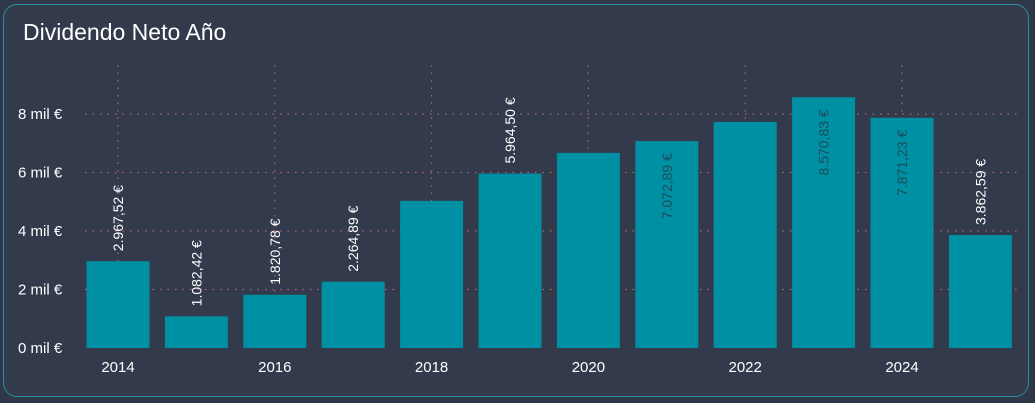 The width and height of the screenshot is (1035, 403). I want to click on data-label: 5.964,50 €, so click(510, 130).